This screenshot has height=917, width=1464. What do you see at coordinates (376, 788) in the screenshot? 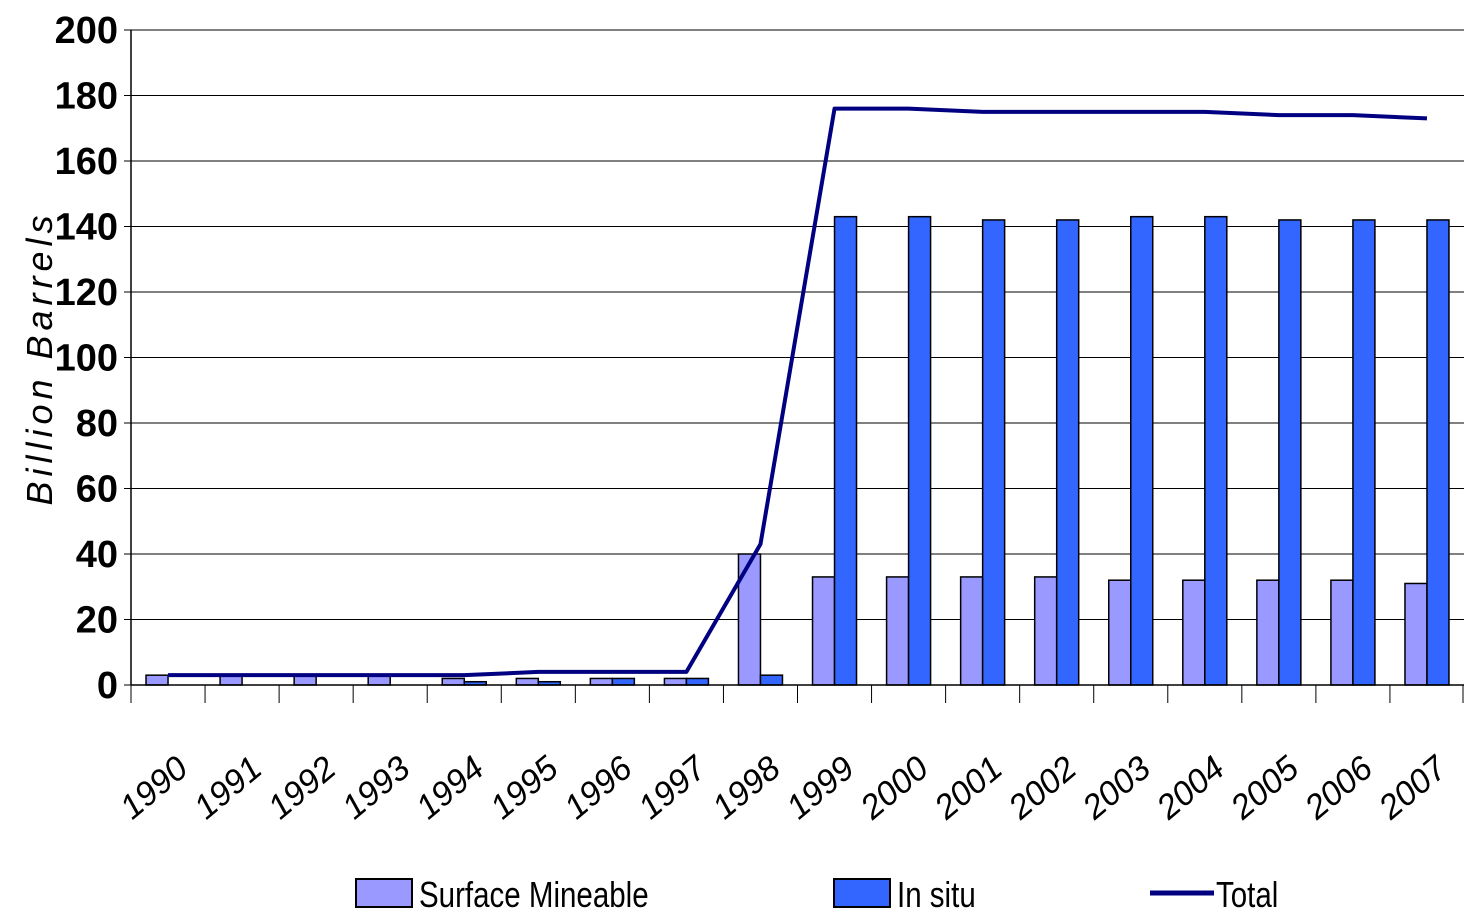
I see `x-tick-label: 1993` at bounding box center [376, 788].